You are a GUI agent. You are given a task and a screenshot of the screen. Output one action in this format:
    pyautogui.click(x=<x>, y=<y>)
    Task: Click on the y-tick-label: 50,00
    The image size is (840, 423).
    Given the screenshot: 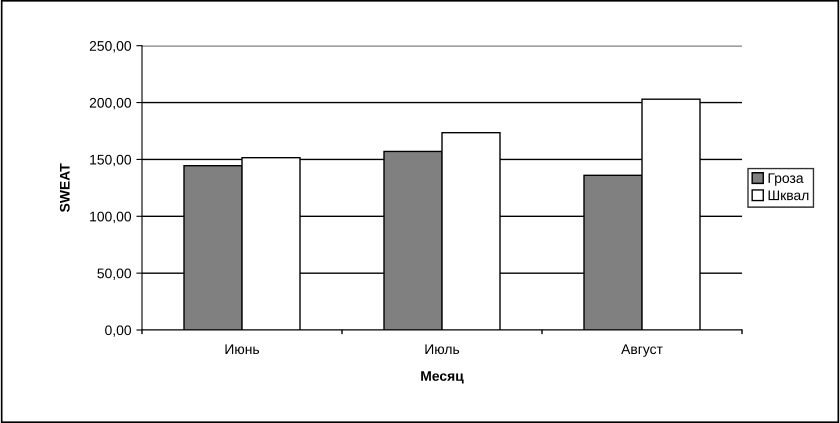 What is the action you would take?
    pyautogui.click(x=114, y=274)
    